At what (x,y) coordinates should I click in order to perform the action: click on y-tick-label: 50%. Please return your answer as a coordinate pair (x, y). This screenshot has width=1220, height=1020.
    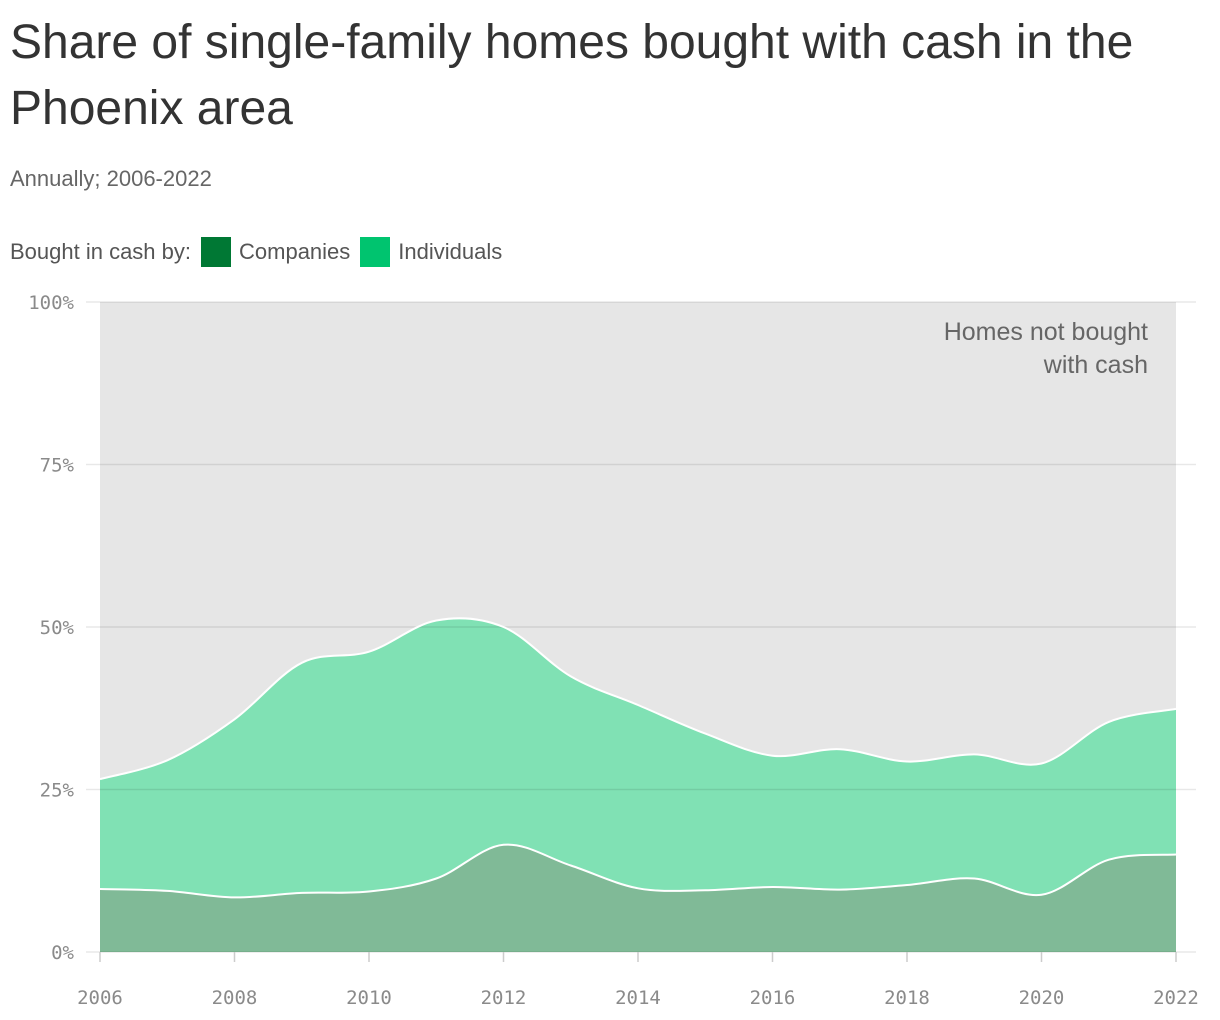
    Looking at the image, I should click on (57, 628).